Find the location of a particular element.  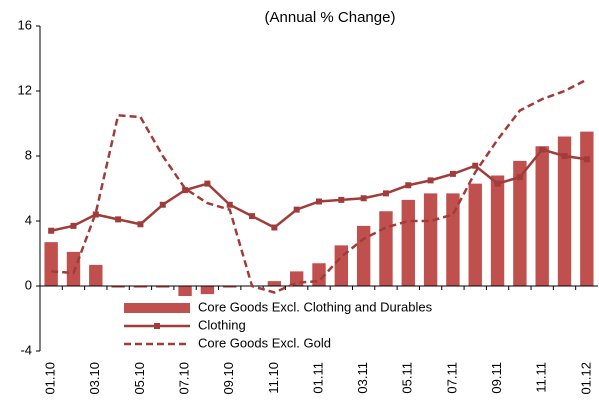

x-tick-label: 05.10 is located at coordinates (139, 378).